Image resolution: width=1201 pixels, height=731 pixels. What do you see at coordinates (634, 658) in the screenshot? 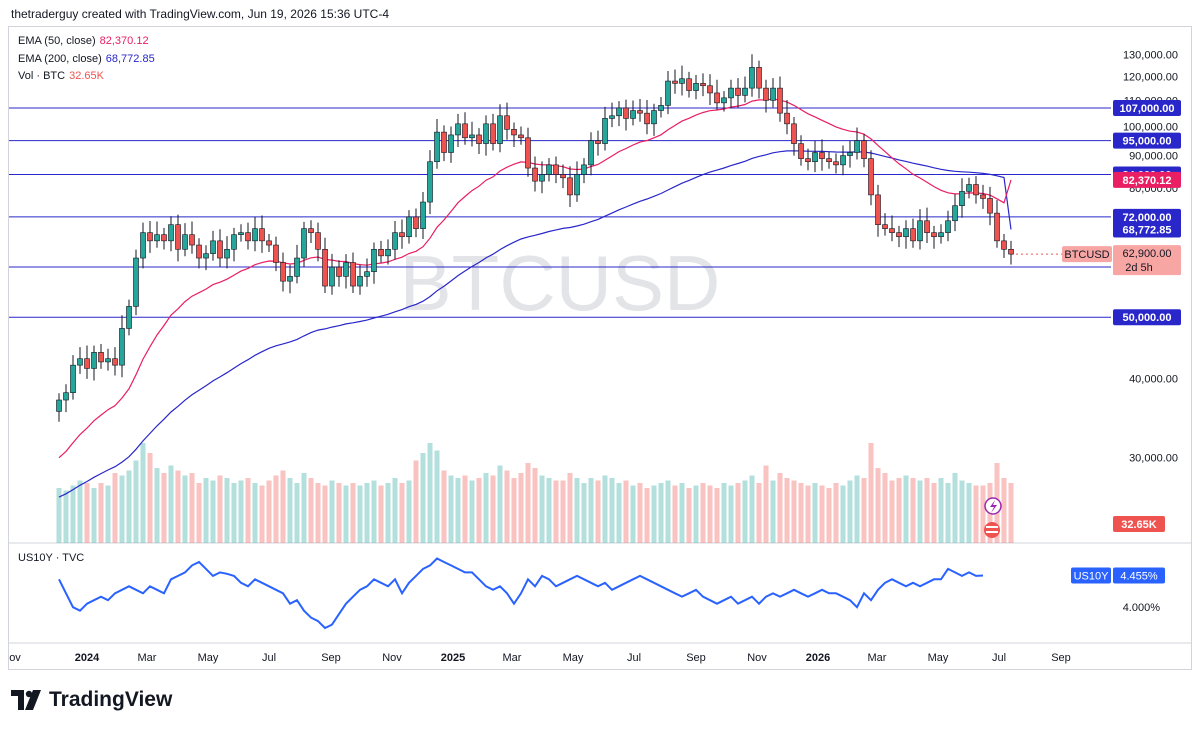
I see `x-tick-label: Jul` at bounding box center [634, 658].